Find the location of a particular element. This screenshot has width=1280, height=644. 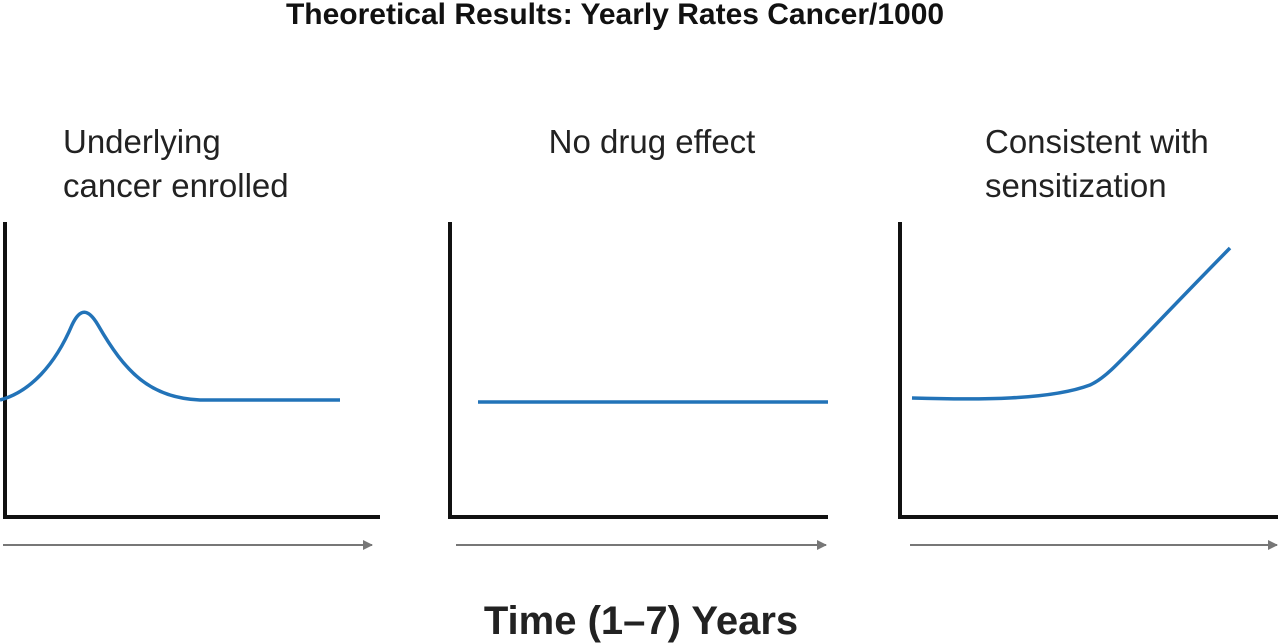

x-axis-label: Time (1–7) Years is located at coordinates (641, 621).